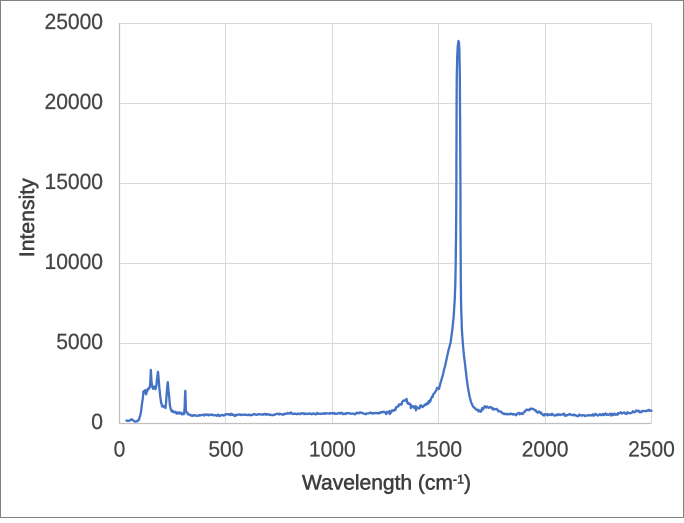 The height and width of the screenshot is (523, 684). Describe the element at coordinates (545, 449) in the screenshot. I see `svg-text: 2000` at that location.